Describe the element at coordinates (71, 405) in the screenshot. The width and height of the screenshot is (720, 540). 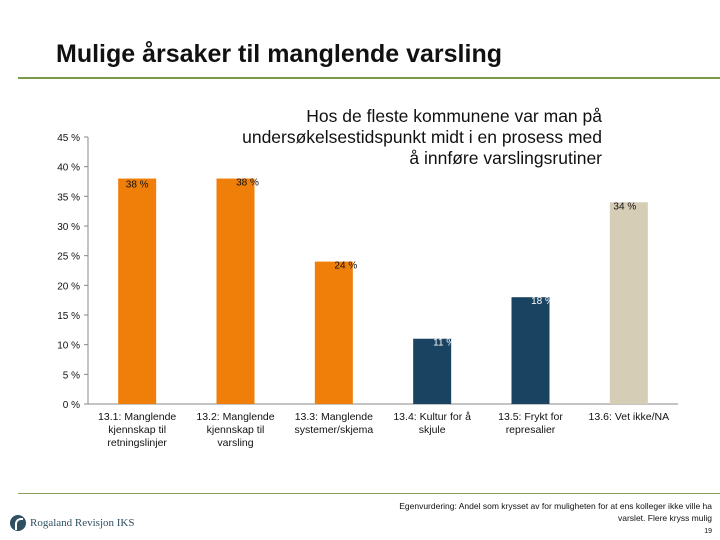
I see `y-tick-label: 0 %` at that location.